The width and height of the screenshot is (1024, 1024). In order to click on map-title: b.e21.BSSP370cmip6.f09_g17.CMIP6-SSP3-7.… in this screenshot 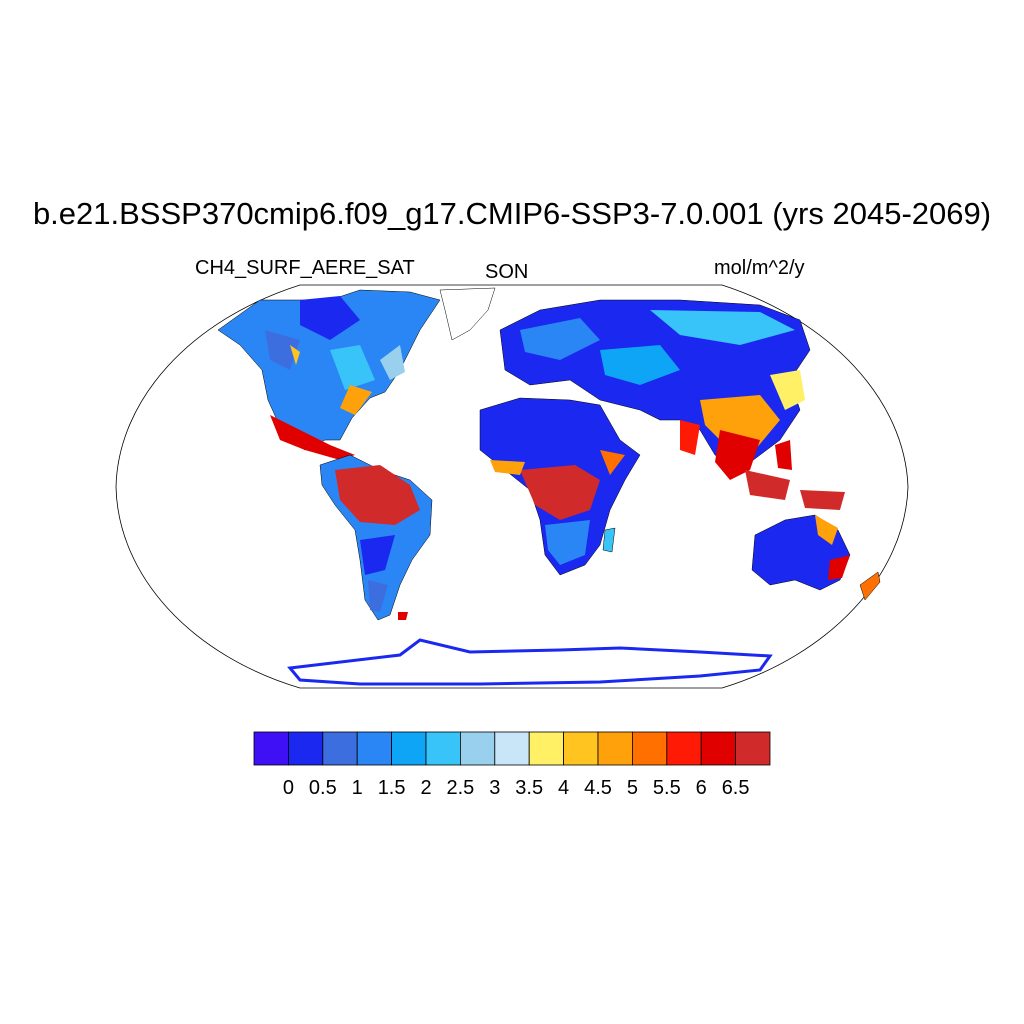, I will do `click(512, 213)`.